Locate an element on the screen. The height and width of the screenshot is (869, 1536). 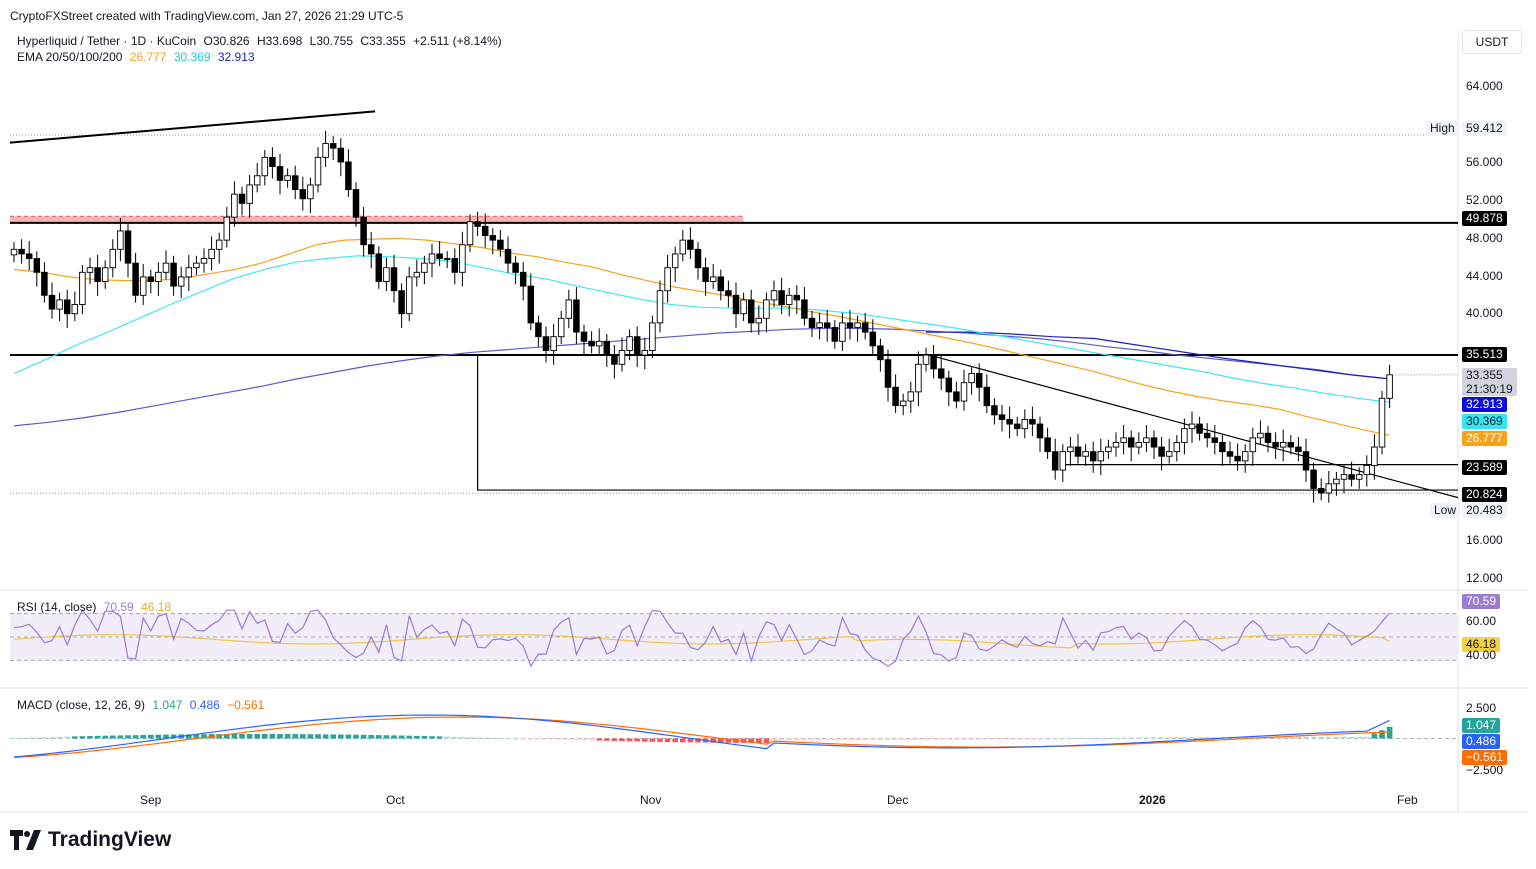
price-tick: 56.000 is located at coordinates (1484, 162).